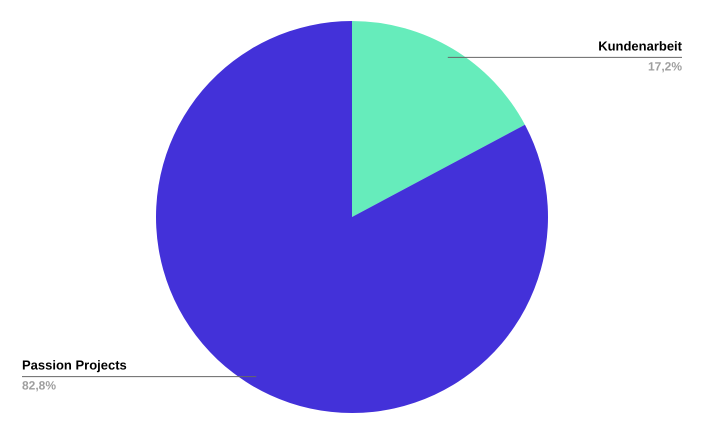  What do you see at coordinates (640, 46) in the screenshot?
I see `slice-label: Kundenarbeit` at bounding box center [640, 46].